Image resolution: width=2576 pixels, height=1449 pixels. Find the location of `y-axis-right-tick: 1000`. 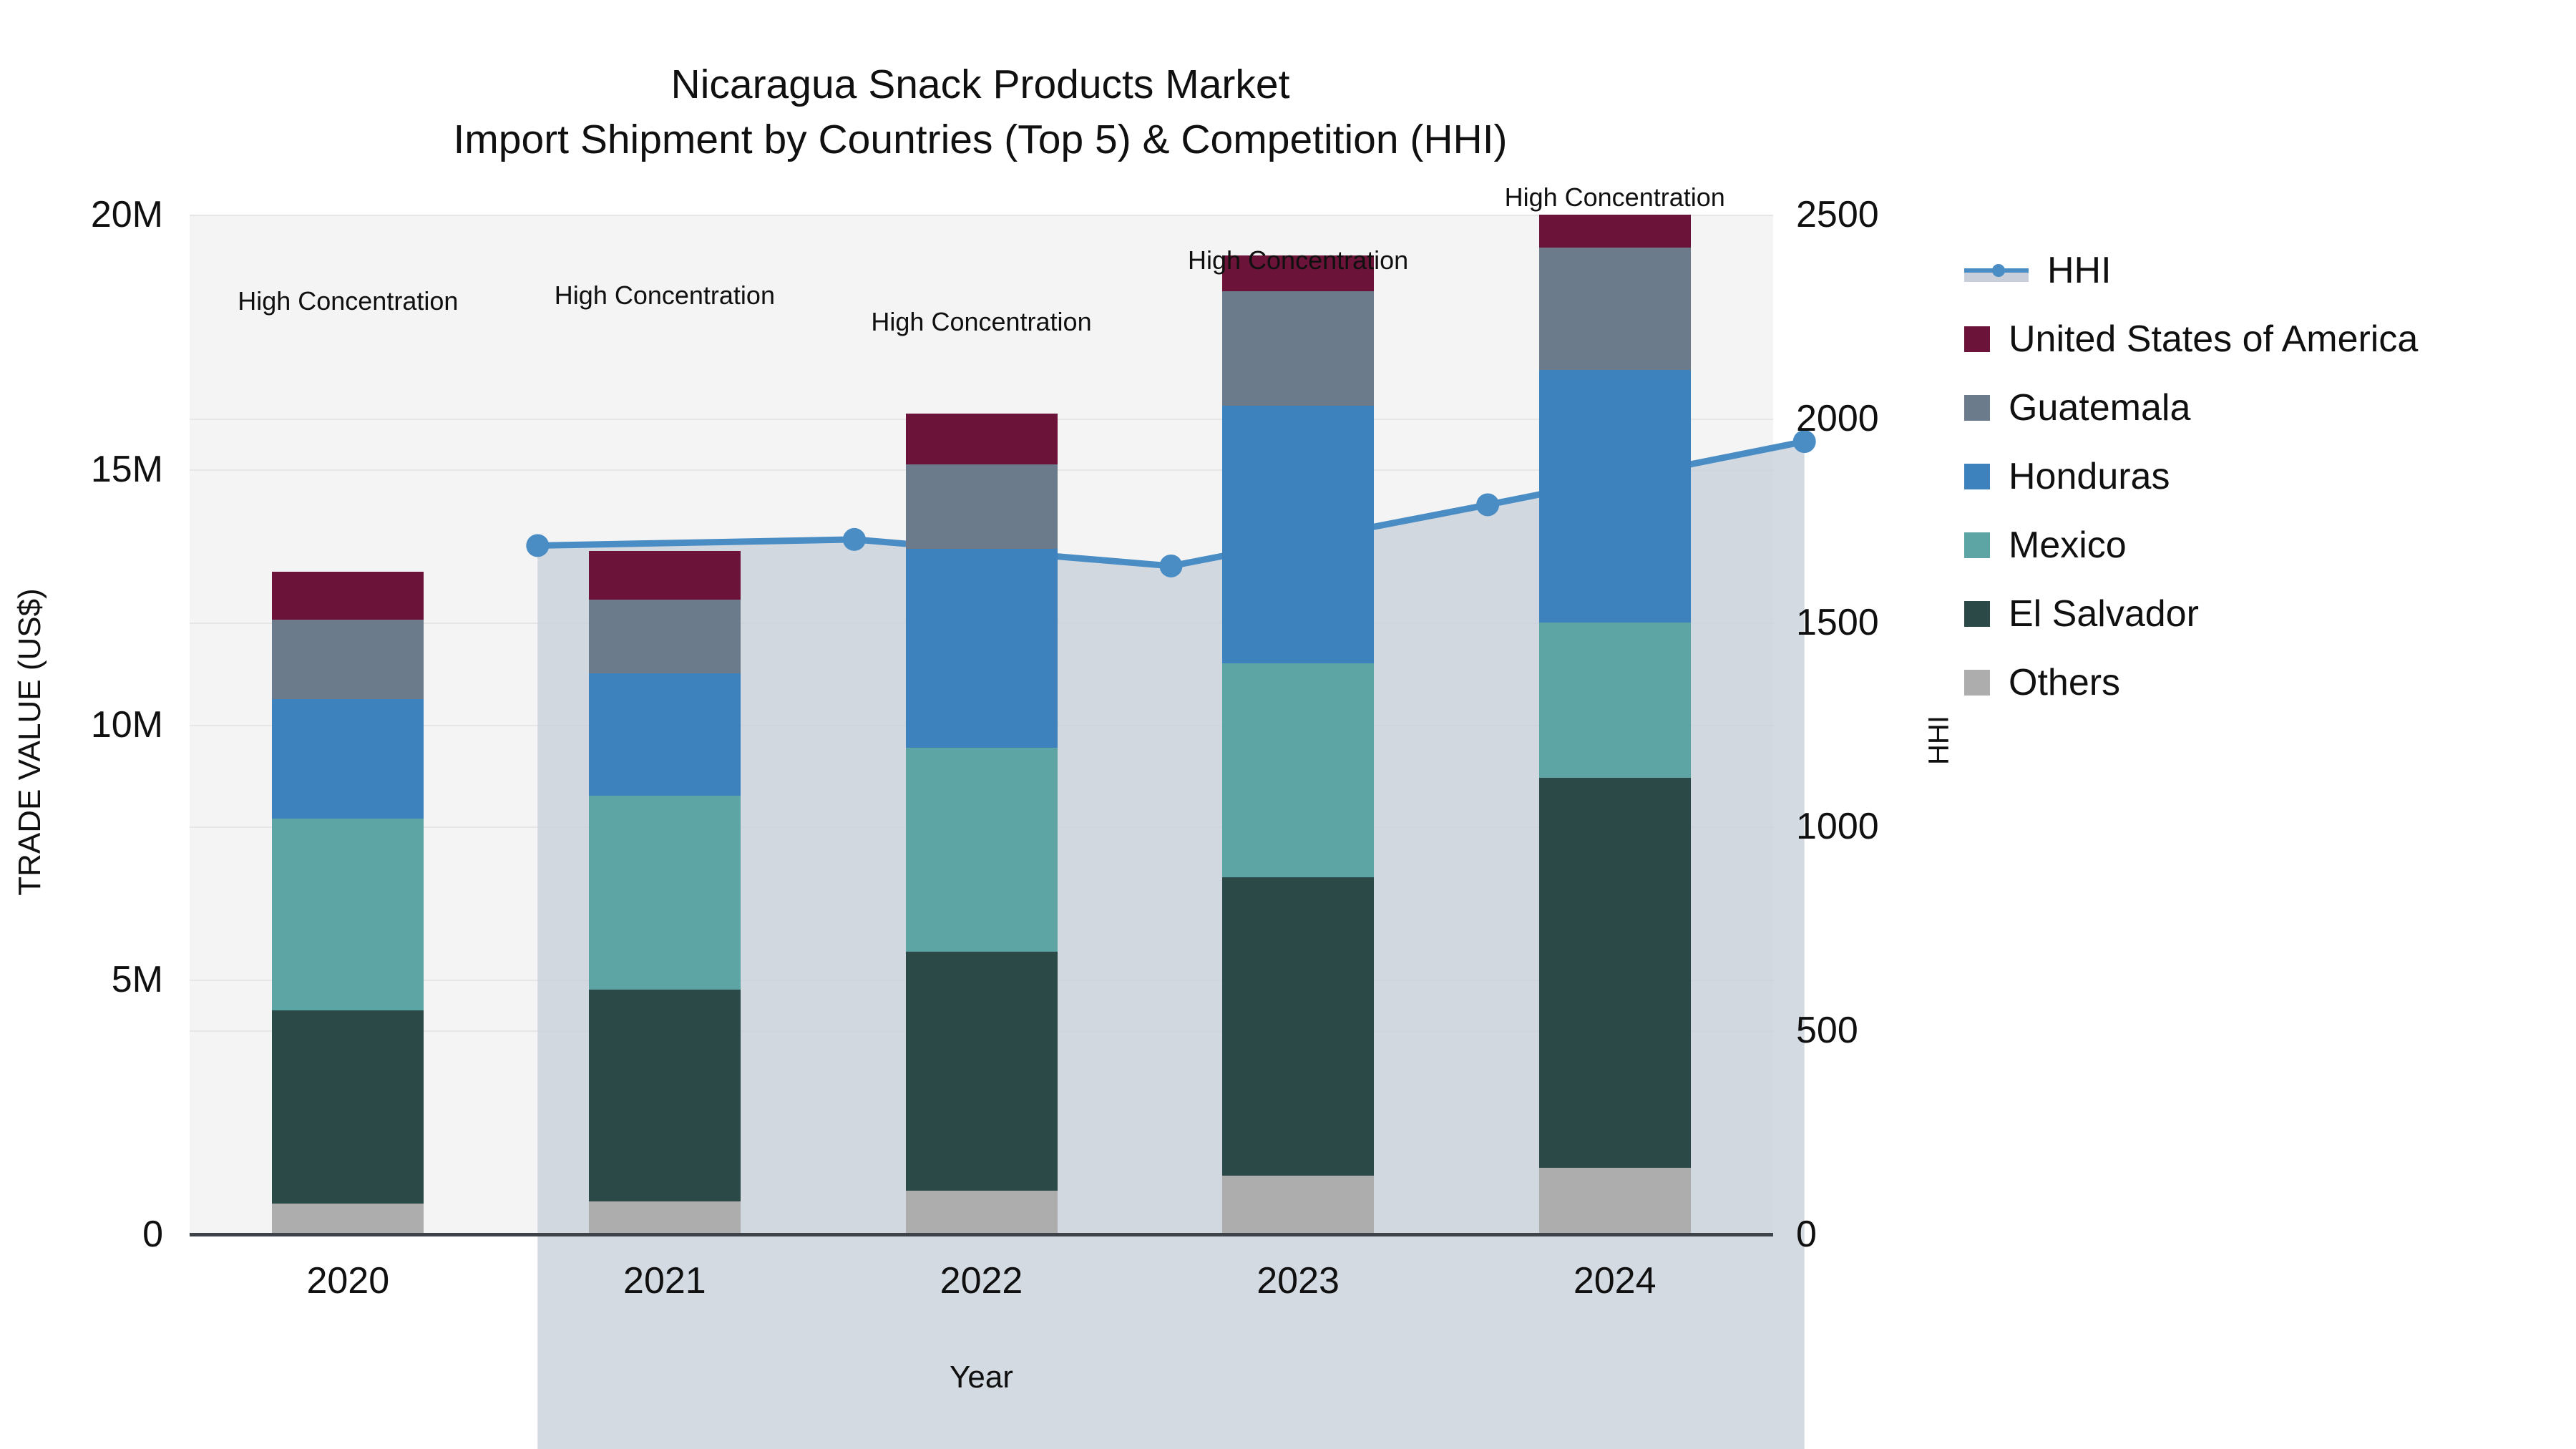

y-axis-right-tick: 1000 is located at coordinates (1837, 826).